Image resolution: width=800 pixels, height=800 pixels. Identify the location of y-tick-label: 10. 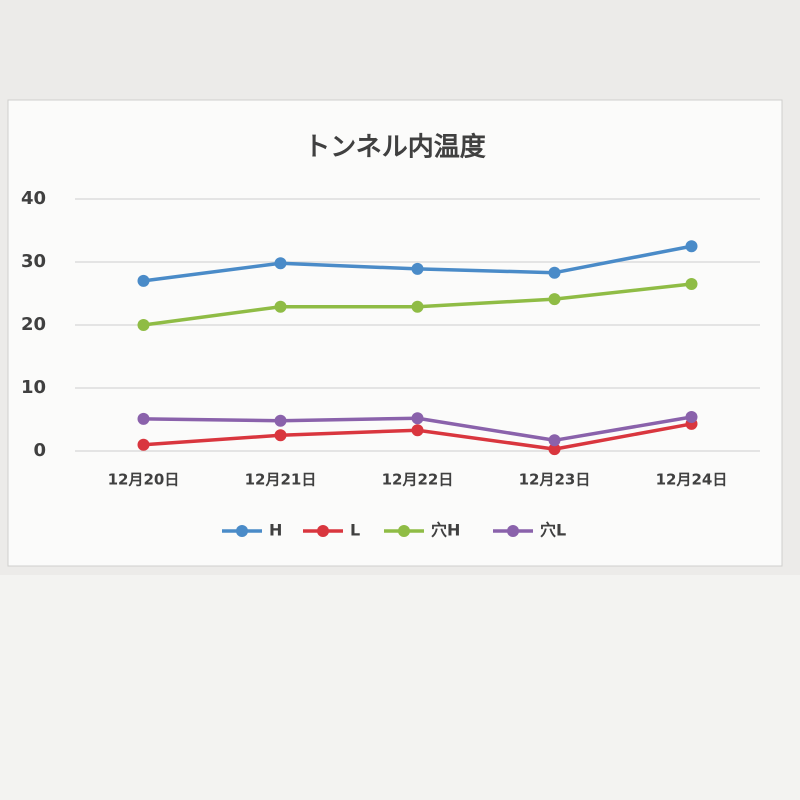
(33, 387).